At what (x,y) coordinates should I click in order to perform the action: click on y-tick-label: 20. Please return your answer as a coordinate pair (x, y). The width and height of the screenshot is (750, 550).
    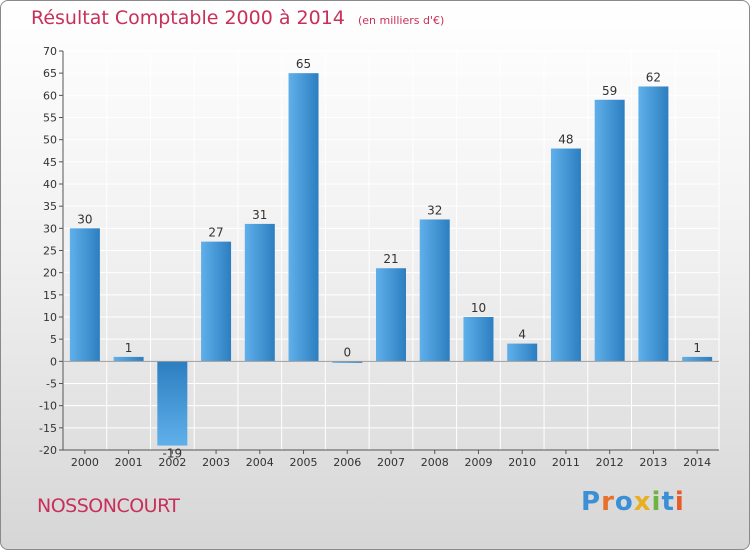
    Looking at the image, I should click on (50, 273).